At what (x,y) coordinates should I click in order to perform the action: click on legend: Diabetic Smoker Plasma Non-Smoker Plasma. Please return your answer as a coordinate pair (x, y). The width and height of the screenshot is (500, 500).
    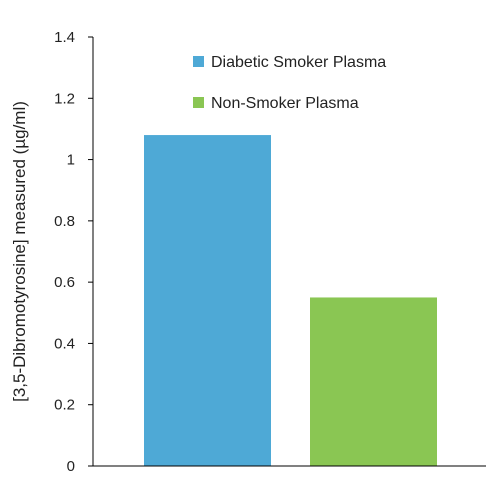
    Looking at the image, I should click on (289, 83).